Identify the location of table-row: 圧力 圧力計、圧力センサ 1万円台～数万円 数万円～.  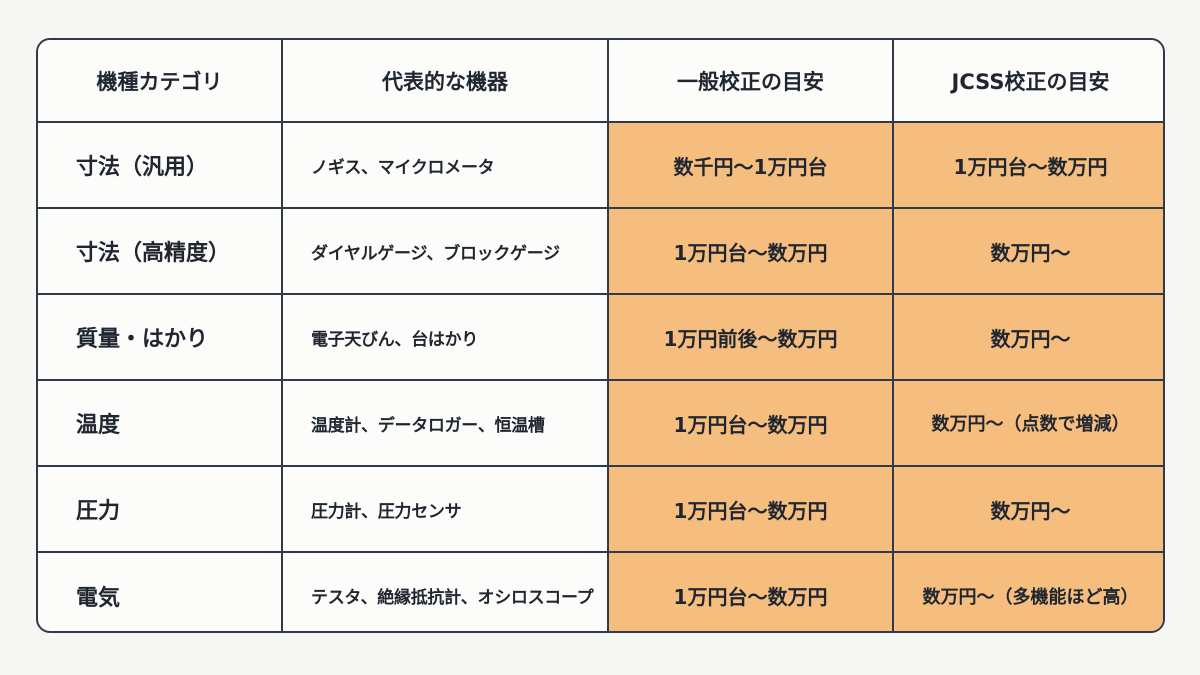
(600, 509).